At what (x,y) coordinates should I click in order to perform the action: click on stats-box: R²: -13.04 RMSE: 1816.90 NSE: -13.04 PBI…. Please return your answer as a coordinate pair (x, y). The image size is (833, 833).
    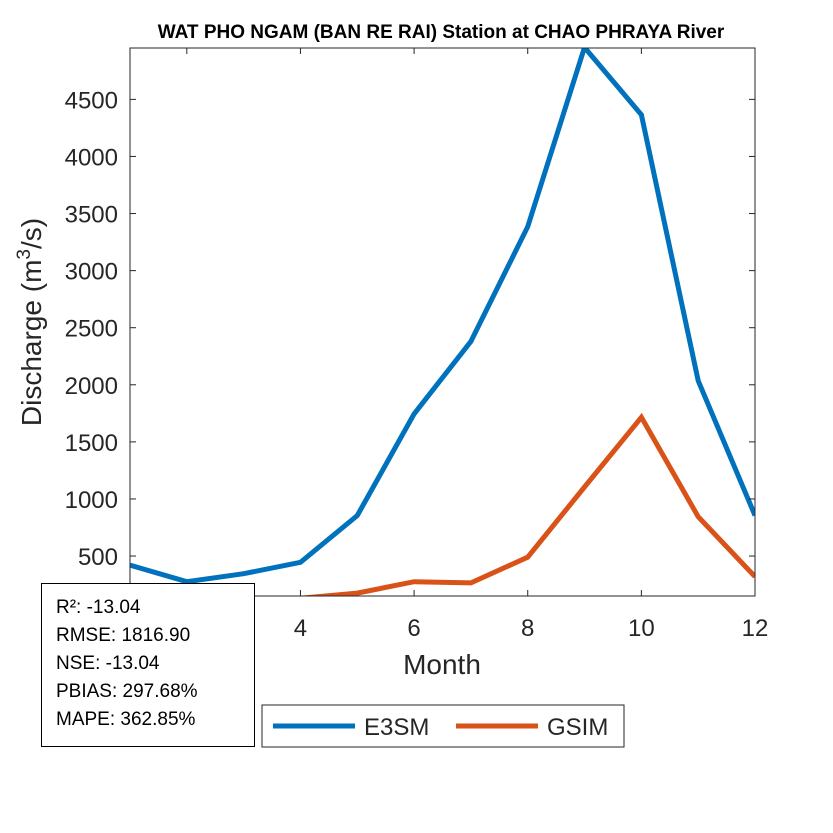
    Looking at the image, I should click on (148, 665).